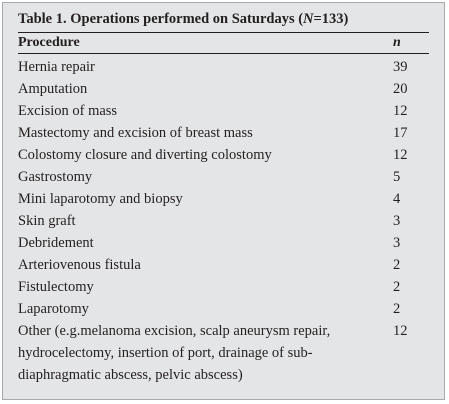 The image size is (449, 404). What do you see at coordinates (223, 265) in the screenshot?
I see `table-row: Arteriovenous fistula 2` at bounding box center [223, 265].